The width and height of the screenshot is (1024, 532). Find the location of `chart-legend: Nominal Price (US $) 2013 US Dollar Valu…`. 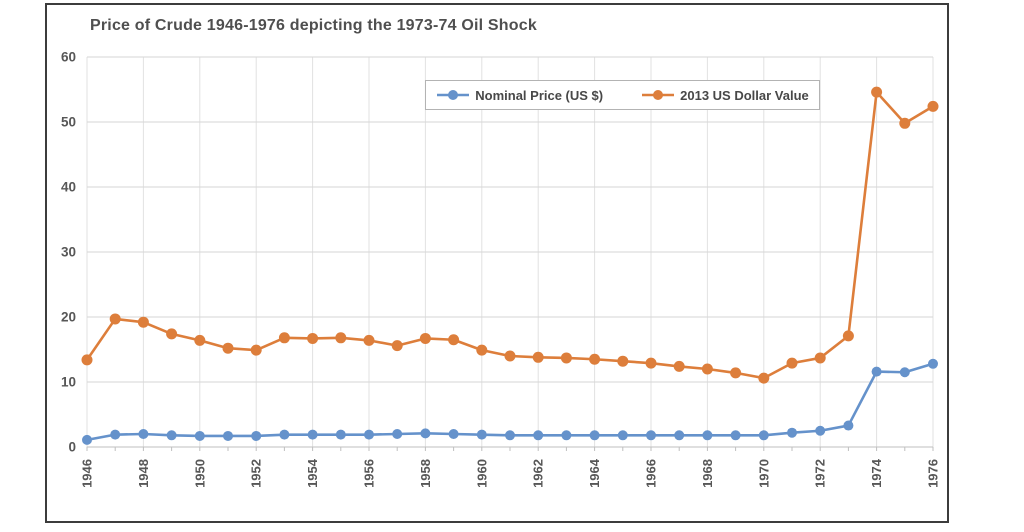

chart-legend: Nominal Price (US $) 2013 US Dollar Valu… is located at coordinates (622, 95).